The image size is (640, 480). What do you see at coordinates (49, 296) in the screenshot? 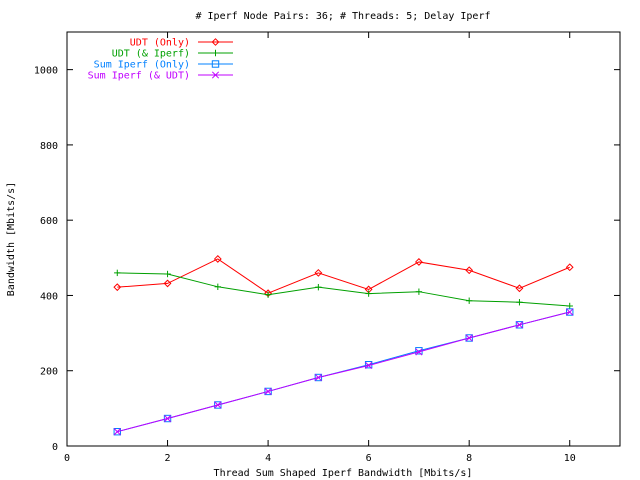
I see `y-tick-label: 400` at bounding box center [49, 296].